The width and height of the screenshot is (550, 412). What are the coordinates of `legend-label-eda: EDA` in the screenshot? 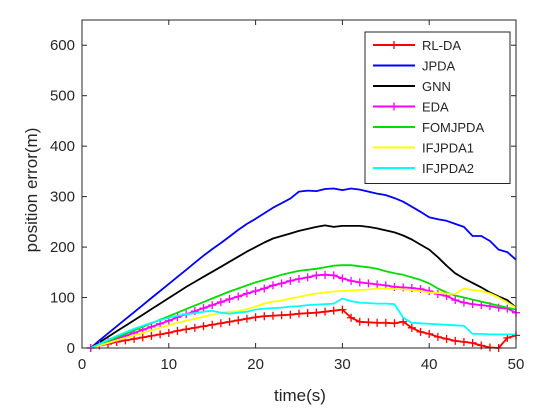 It's located at (435, 107).